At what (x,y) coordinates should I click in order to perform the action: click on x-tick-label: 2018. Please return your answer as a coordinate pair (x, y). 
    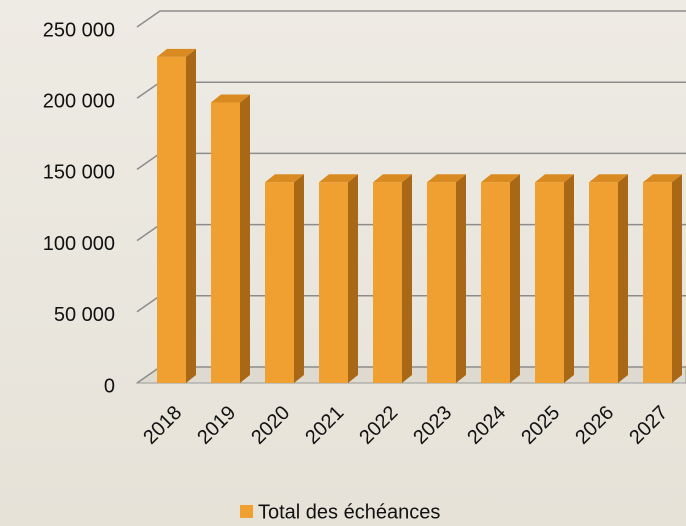
    Looking at the image, I should click on (162, 425).